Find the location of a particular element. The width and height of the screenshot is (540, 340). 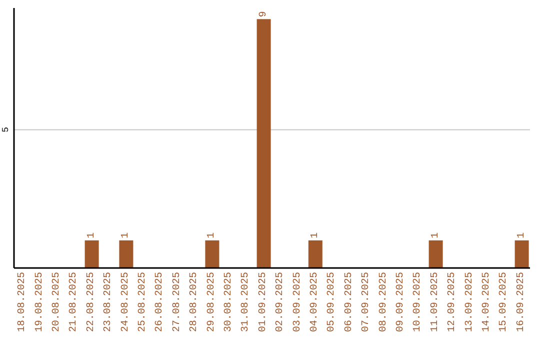

x-tick-label: 27.08.2025 is located at coordinates (177, 302).